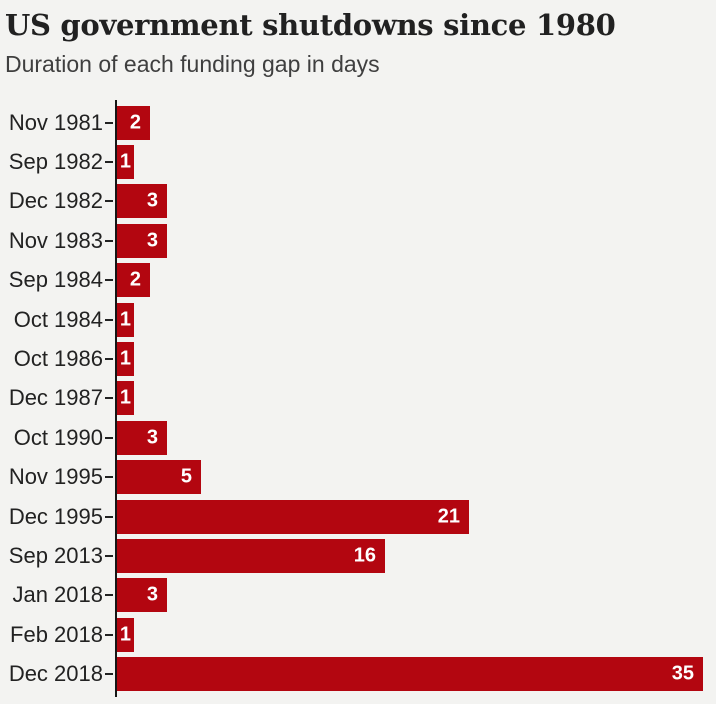  I want to click on bar-sep-1984: 2, so click(133, 280).